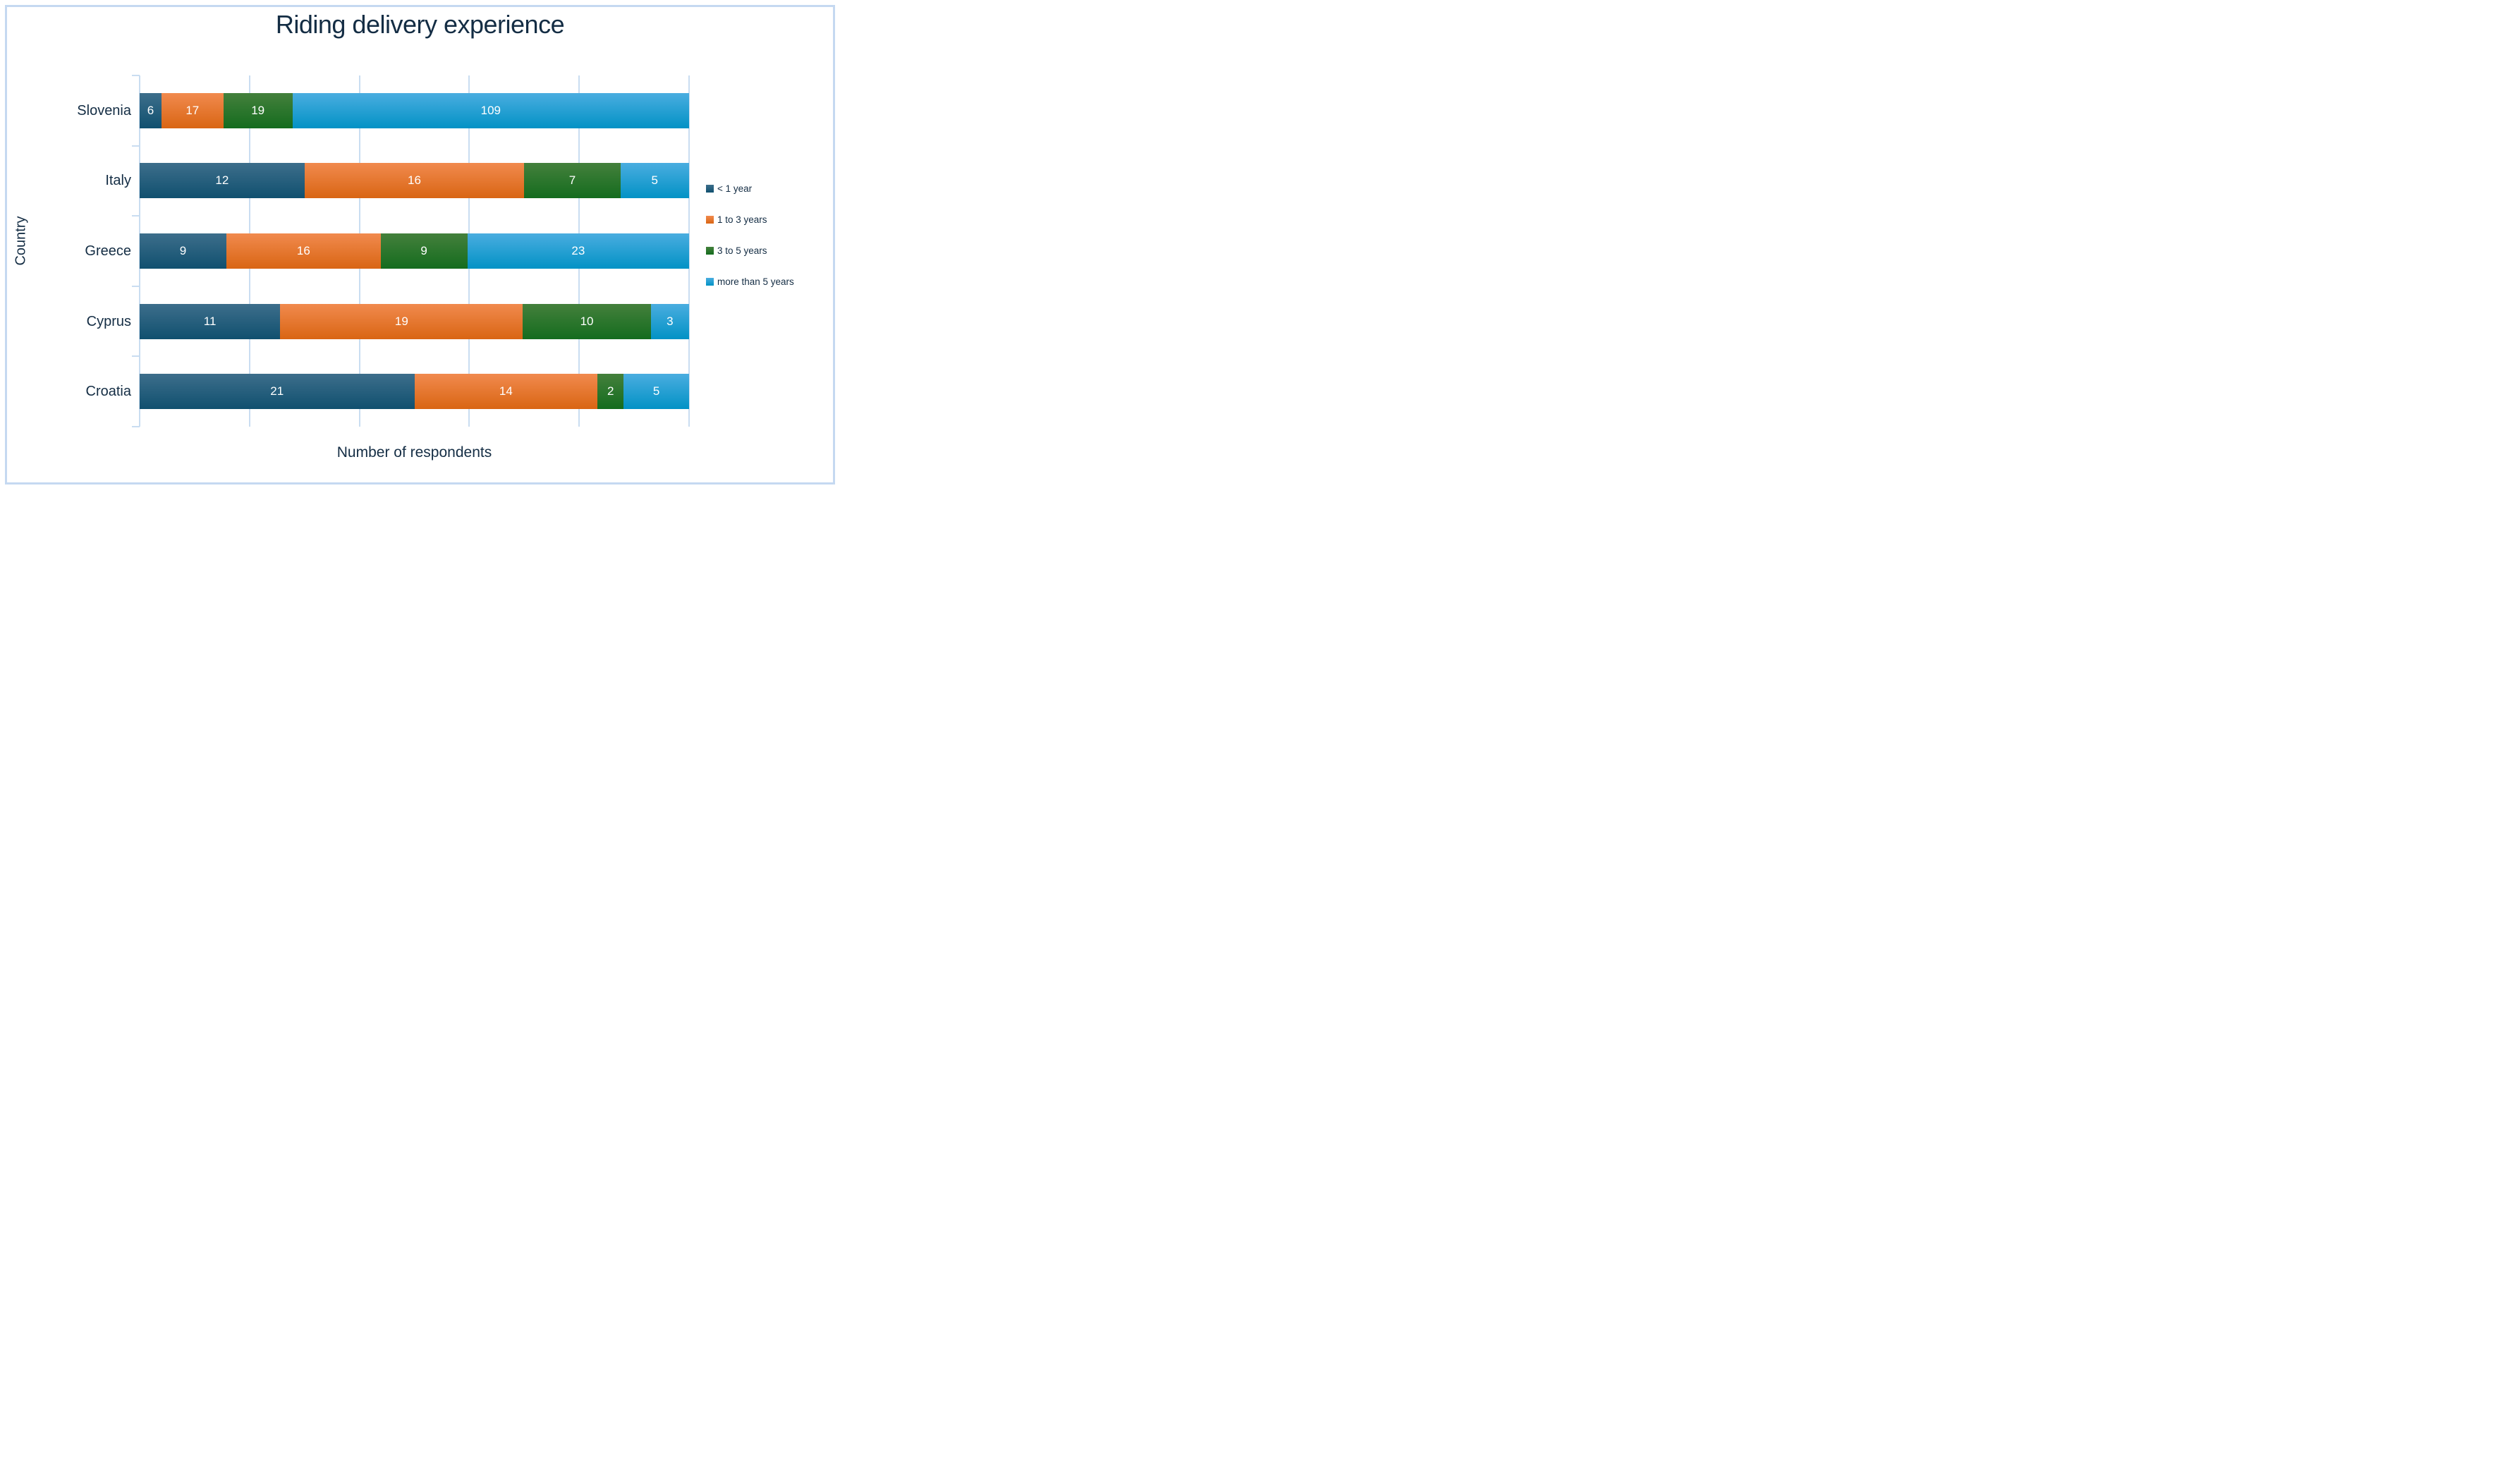 This screenshot has width=2520, height=1469. I want to click on data-label: 17, so click(192, 110).